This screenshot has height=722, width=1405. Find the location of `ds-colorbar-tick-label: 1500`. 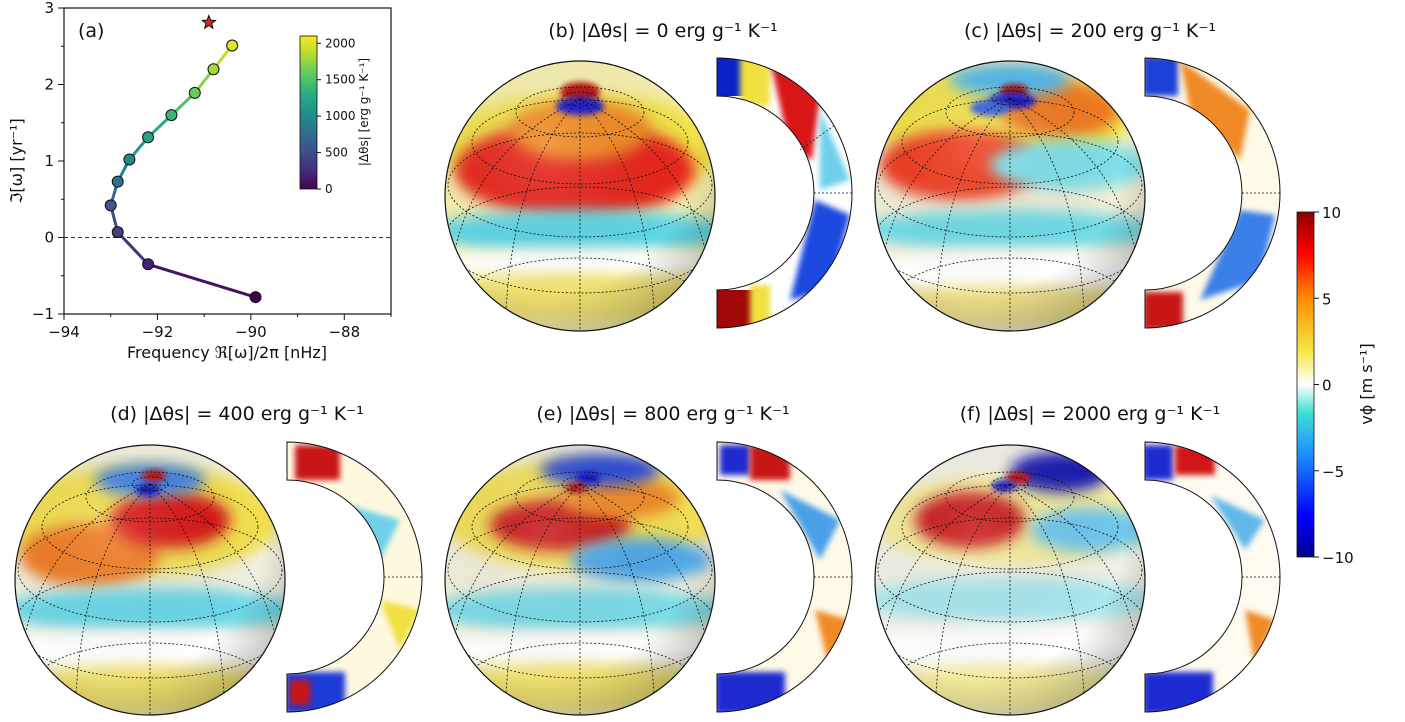

ds-colorbar-tick-label: 1500 is located at coordinates (340, 80).